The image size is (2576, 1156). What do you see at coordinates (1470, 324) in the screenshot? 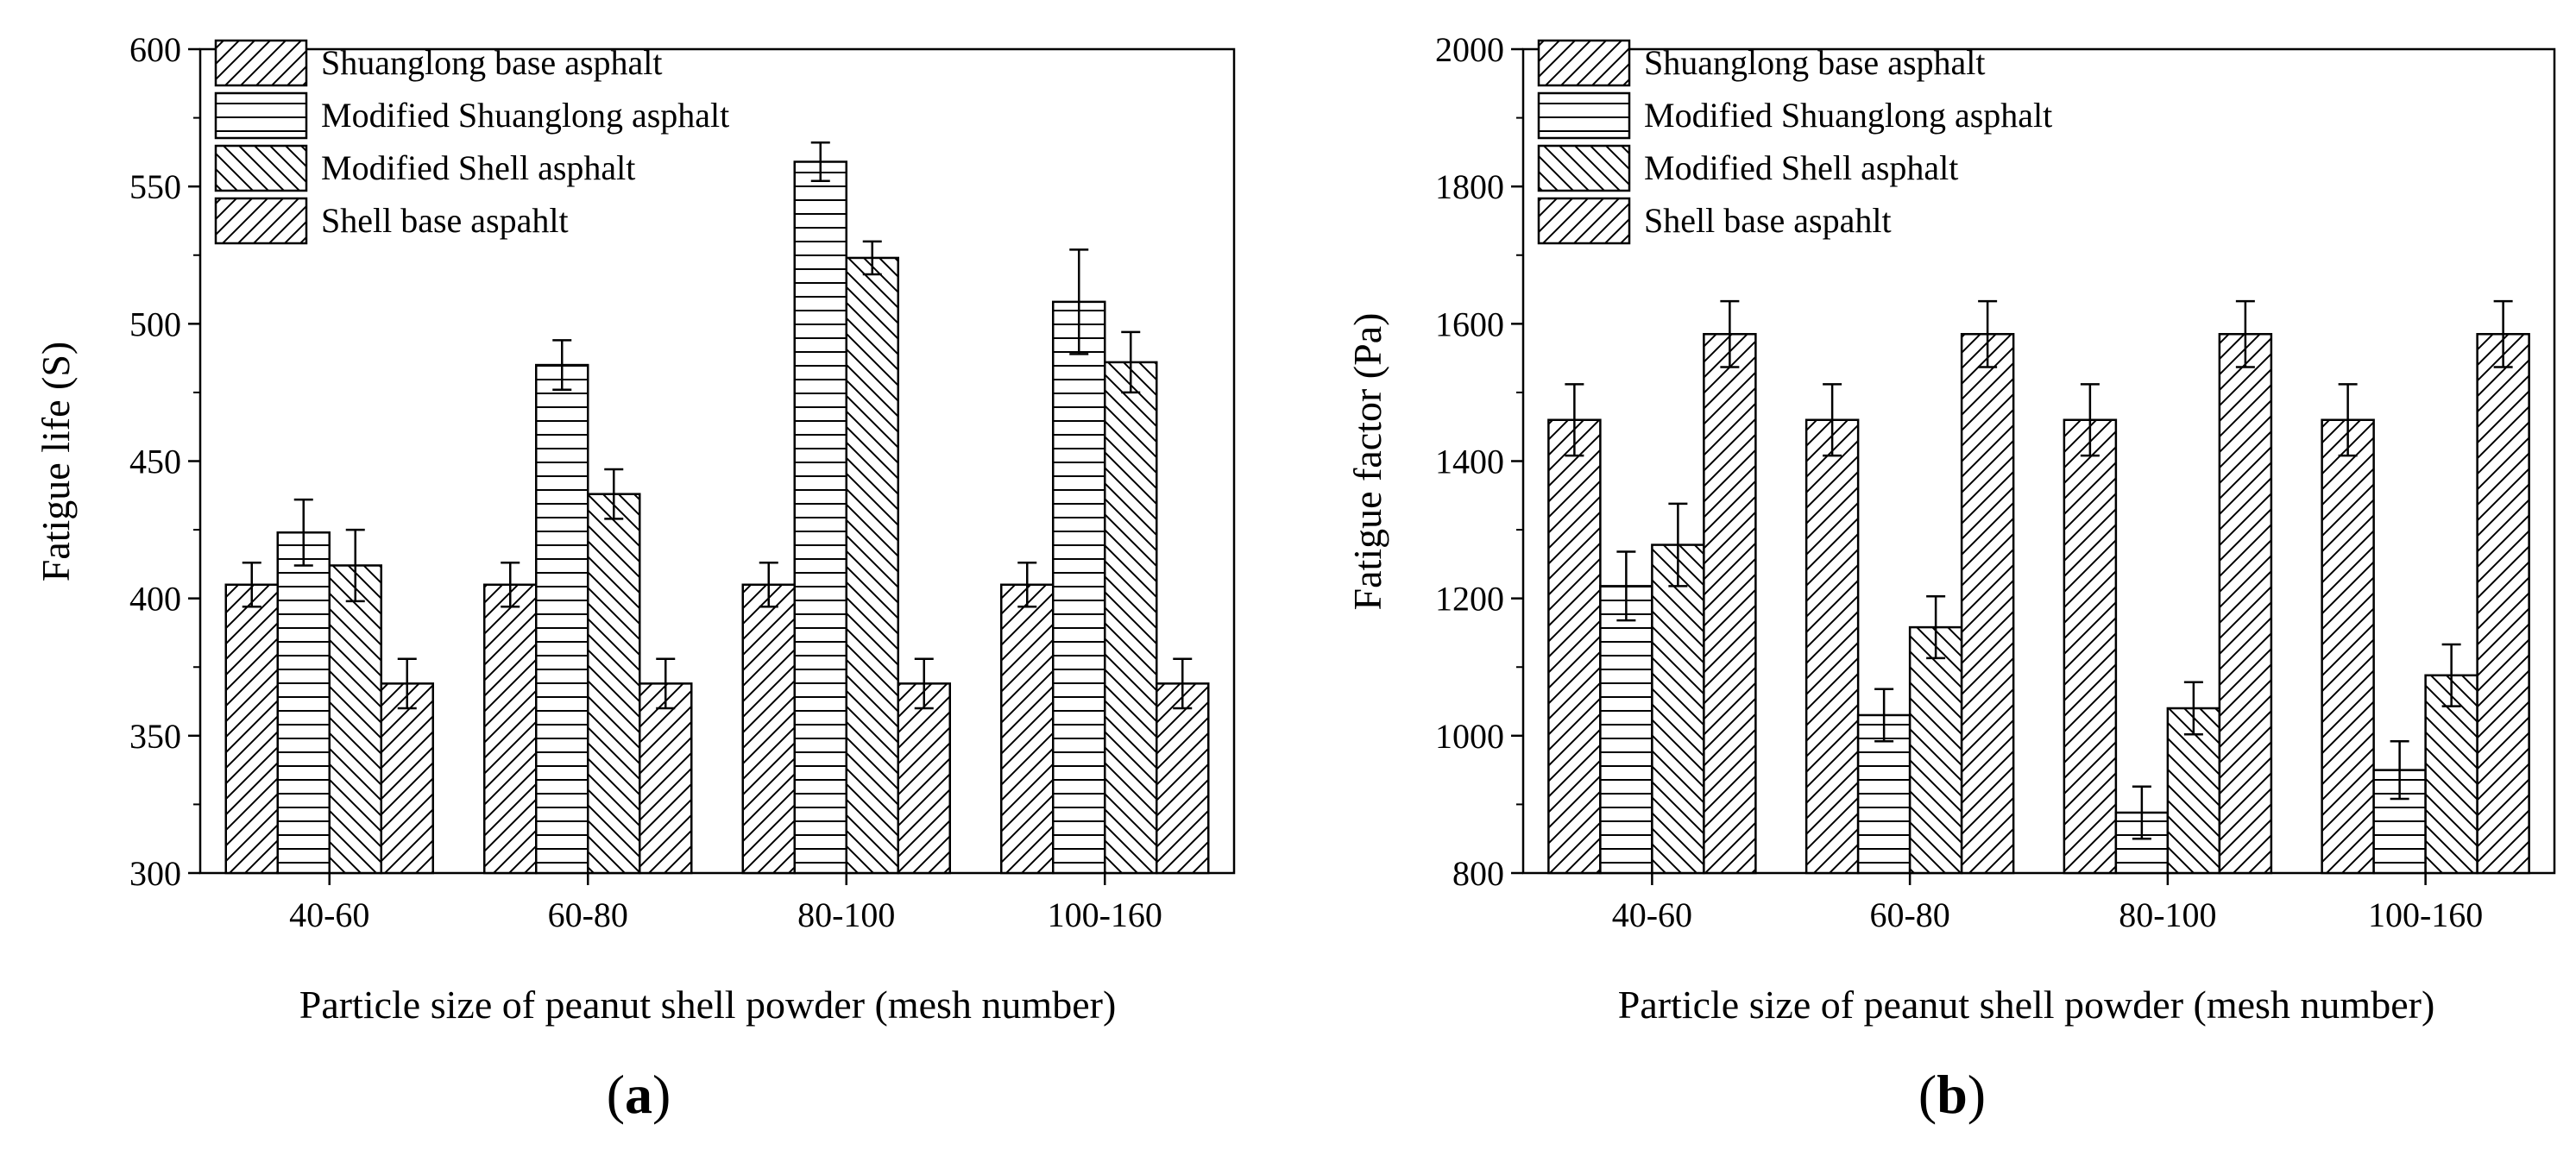
I see `y-tick-label: 1600` at bounding box center [1470, 324].